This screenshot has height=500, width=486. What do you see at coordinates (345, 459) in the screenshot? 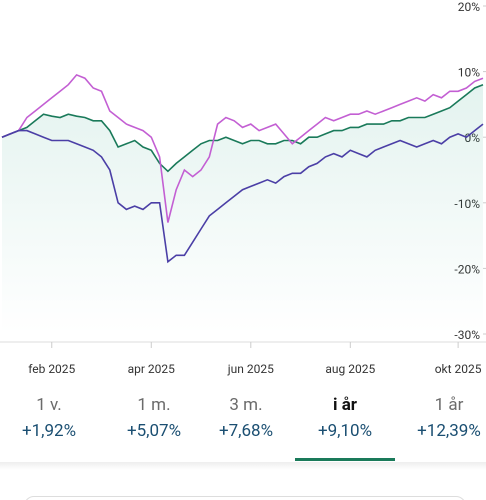
I see `selected-underline` at bounding box center [345, 459].